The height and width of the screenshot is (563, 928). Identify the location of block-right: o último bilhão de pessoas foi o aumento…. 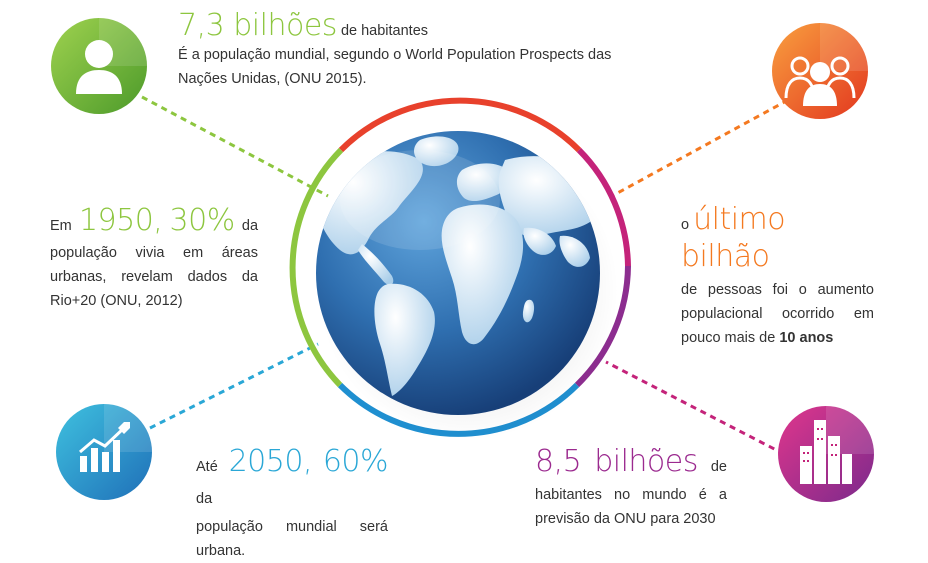
(777, 277).